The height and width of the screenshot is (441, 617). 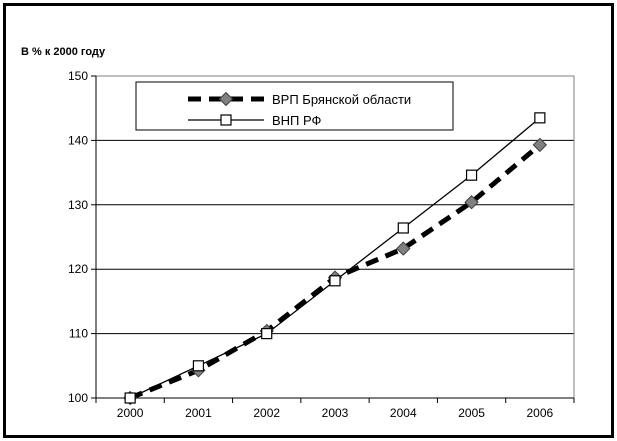 What do you see at coordinates (78, 140) in the screenshot?
I see `y-tick-label-140: 140` at bounding box center [78, 140].